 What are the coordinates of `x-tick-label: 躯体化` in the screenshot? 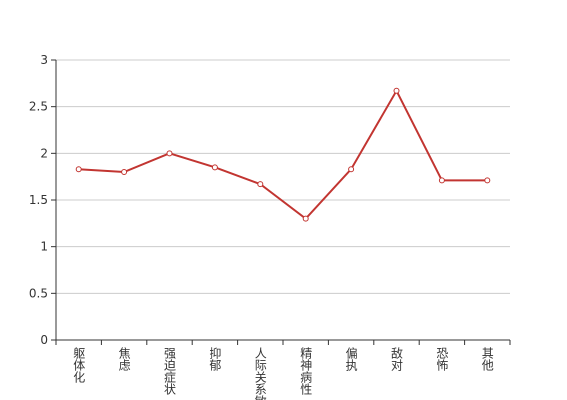 It's located at (79, 365).